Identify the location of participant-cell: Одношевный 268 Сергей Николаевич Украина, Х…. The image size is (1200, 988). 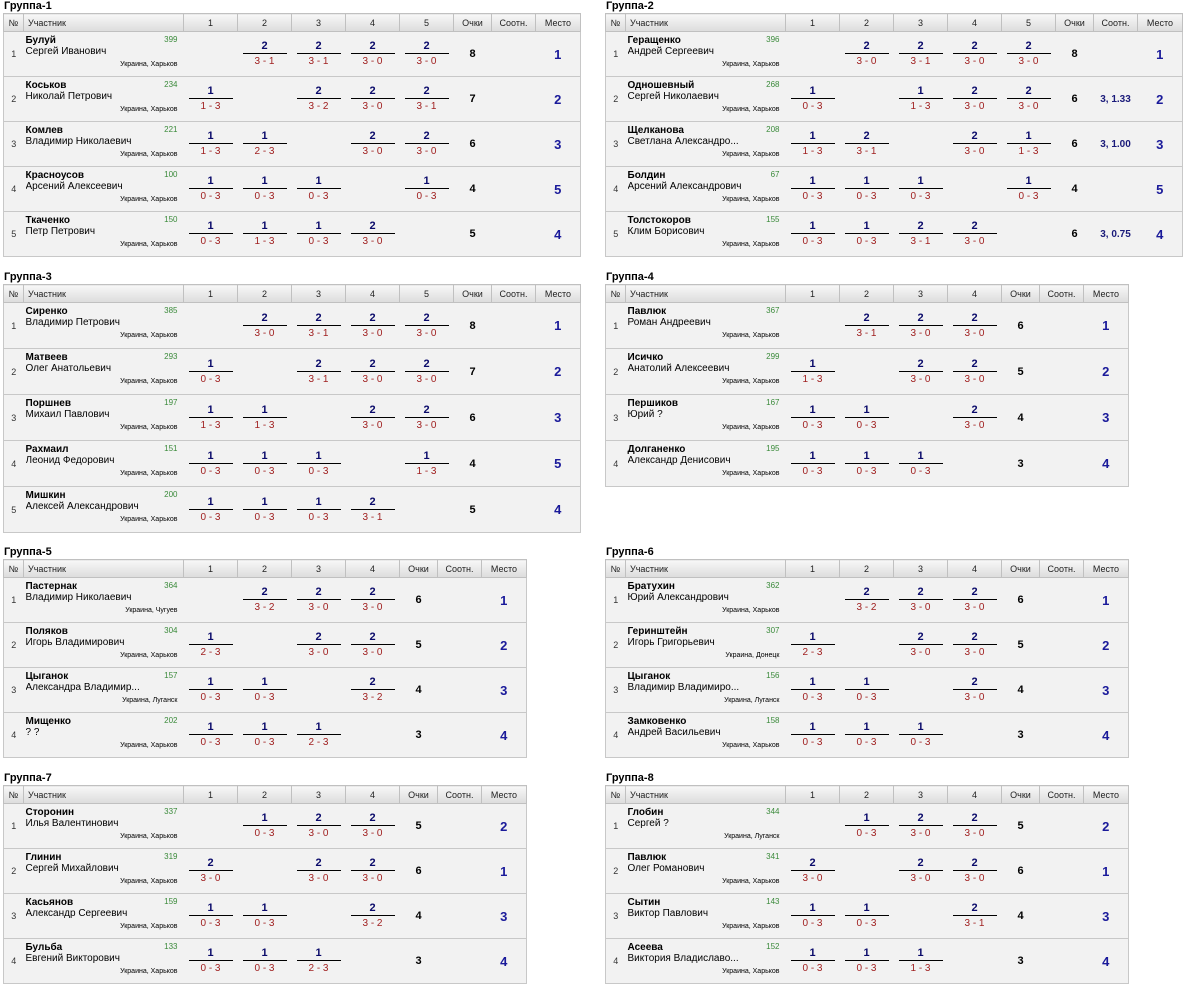
(705, 99).